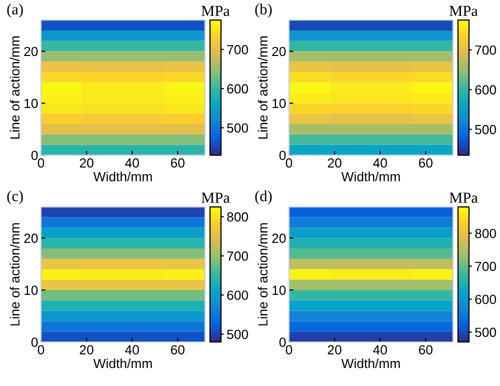  What do you see at coordinates (15, 11) in the screenshot?
I see `chart-title: (a)` at bounding box center [15, 11].